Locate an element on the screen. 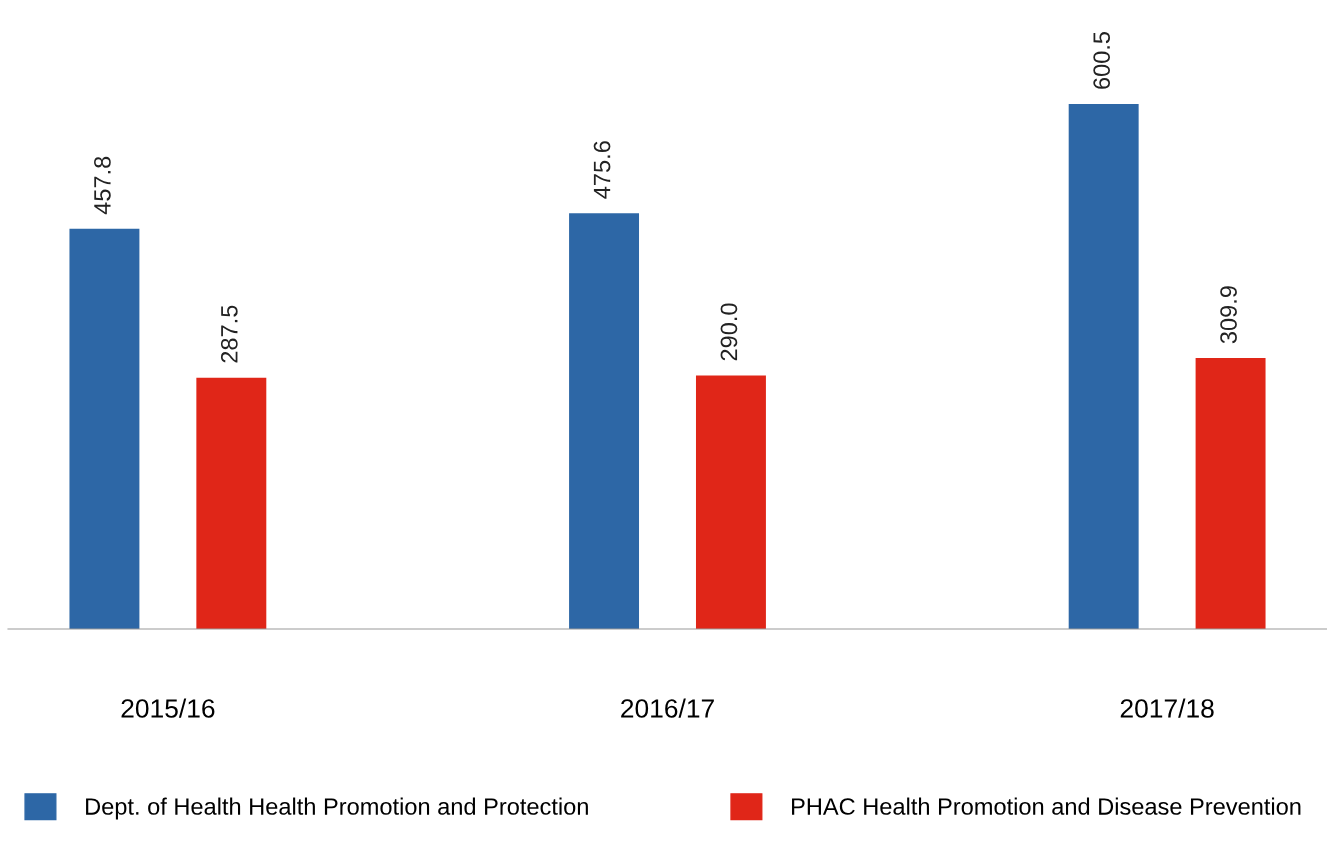 This screenshot has width=1327, height=858. x-tick-label: 2015/16 is located at coordinates (168, 708).